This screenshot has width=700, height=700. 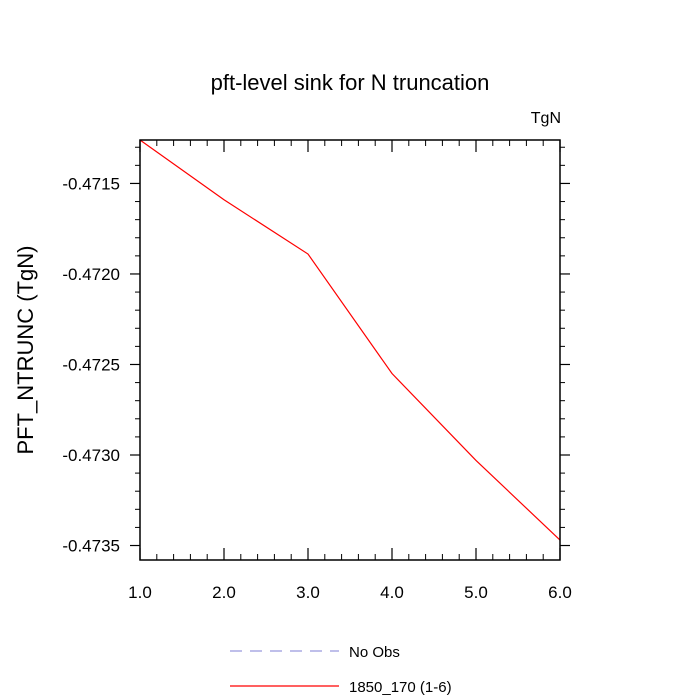 I want to click on y-tick-label: -0.4730, so click(x=91, y=455).